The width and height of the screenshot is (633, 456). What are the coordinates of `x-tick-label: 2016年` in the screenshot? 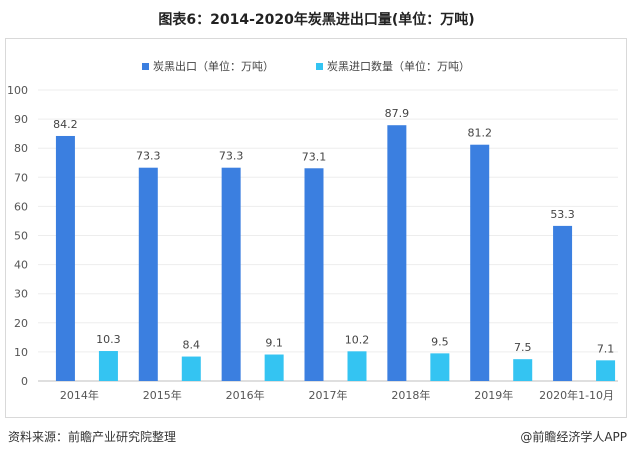 It's located at (245, 395).